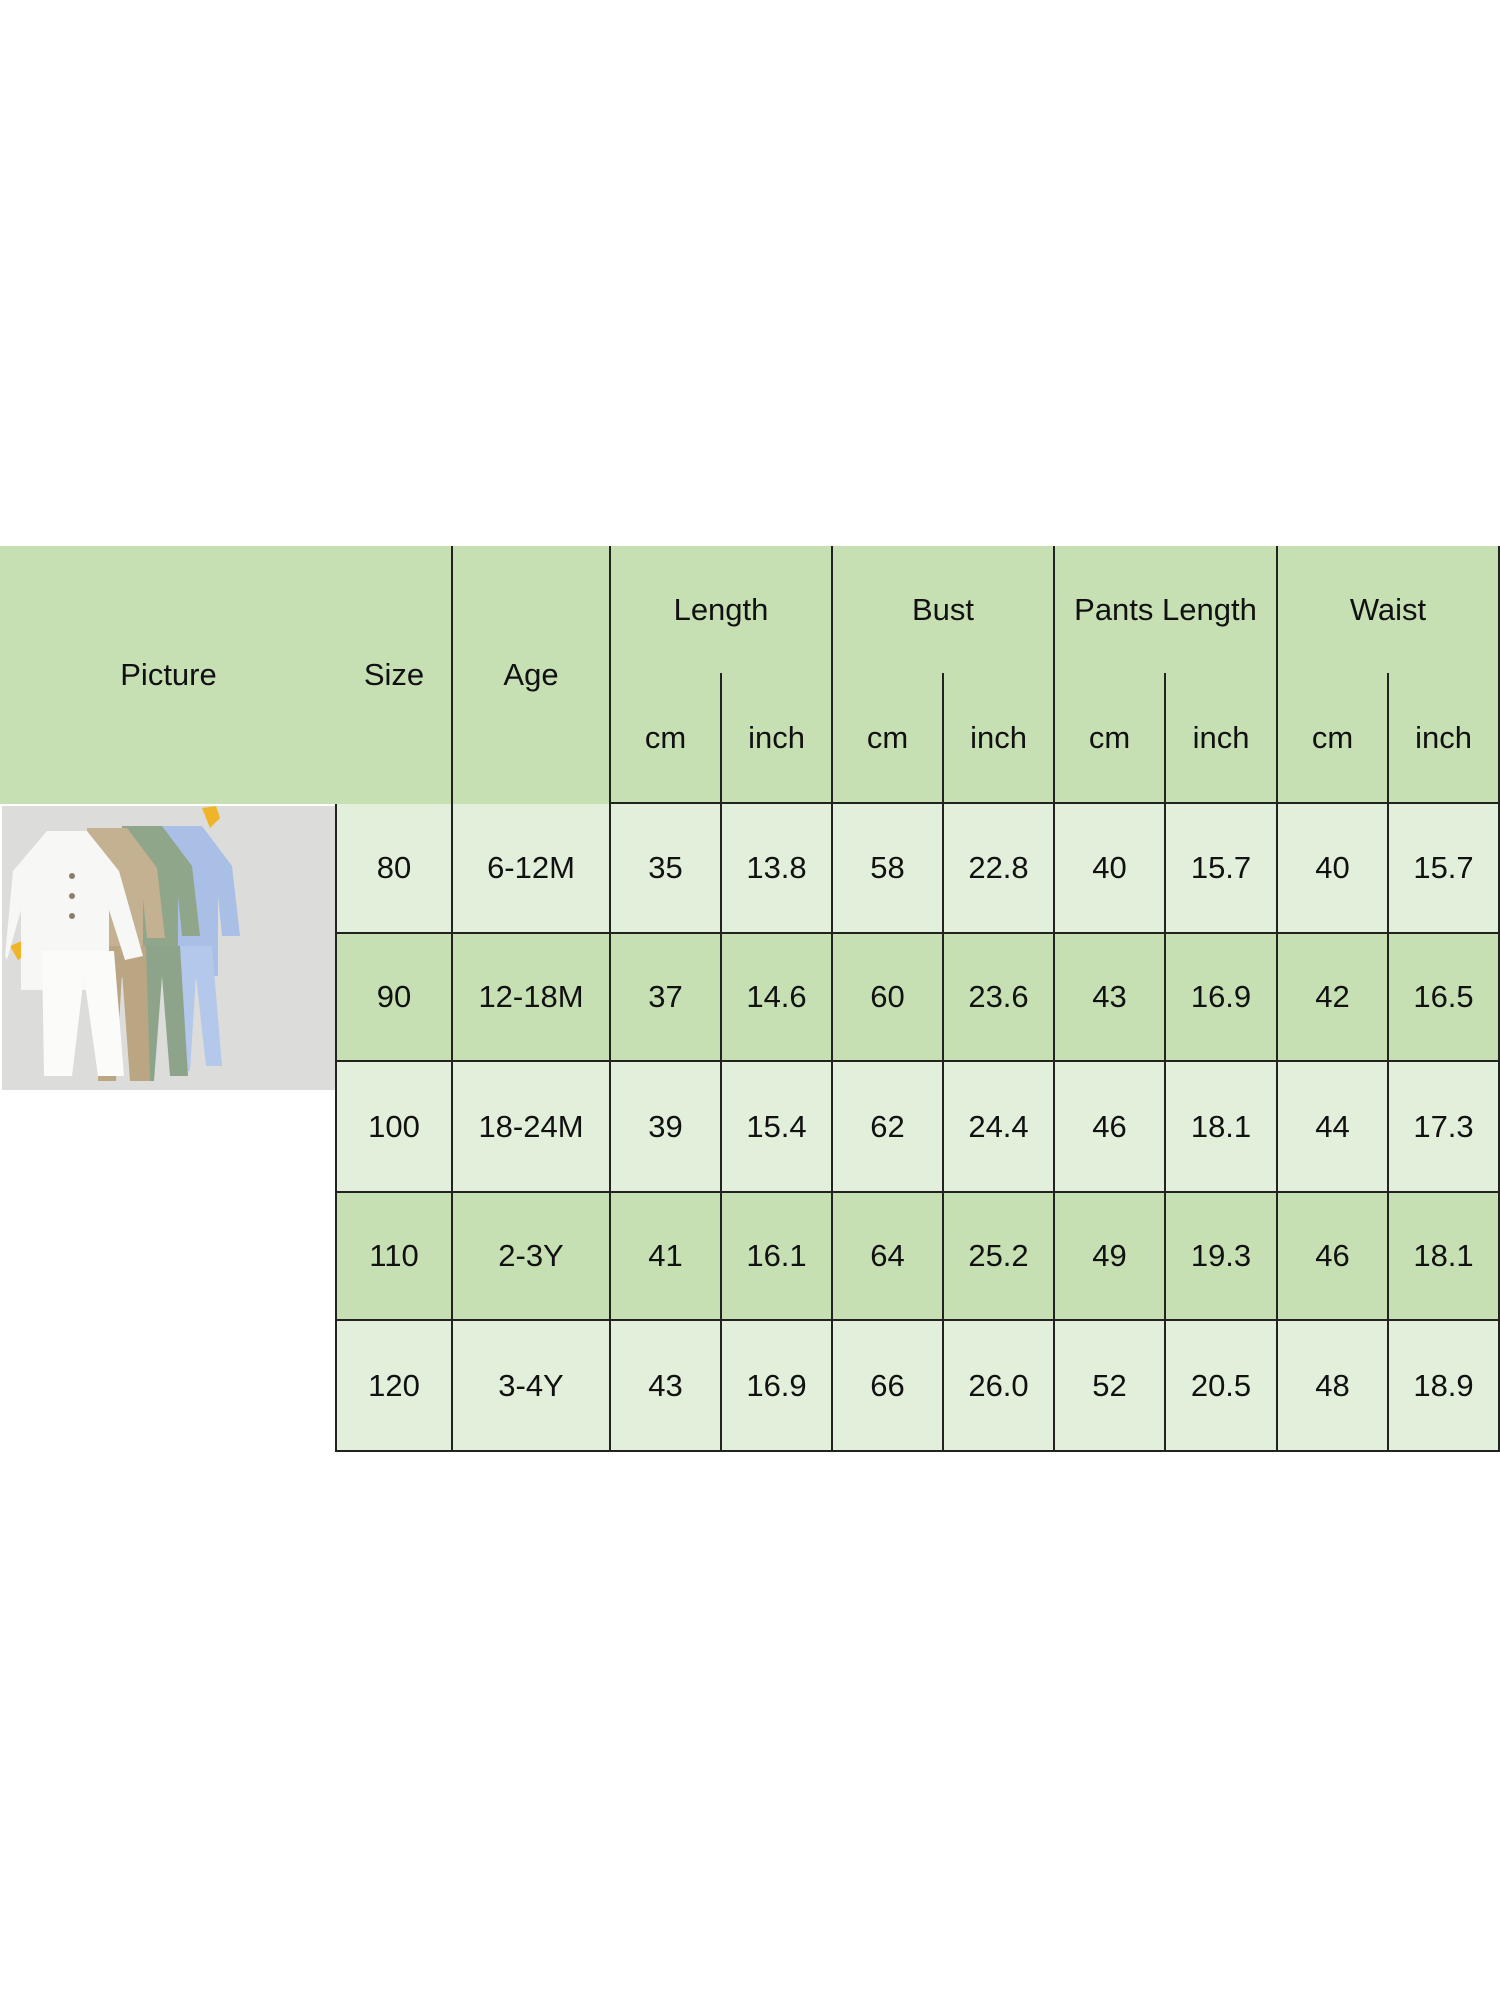 The image size is (1500, 2000). What do you see at coordinates (395, 1127) in the screenshot?
I see `size-cell: 100` at bounding box center [395, 1127].